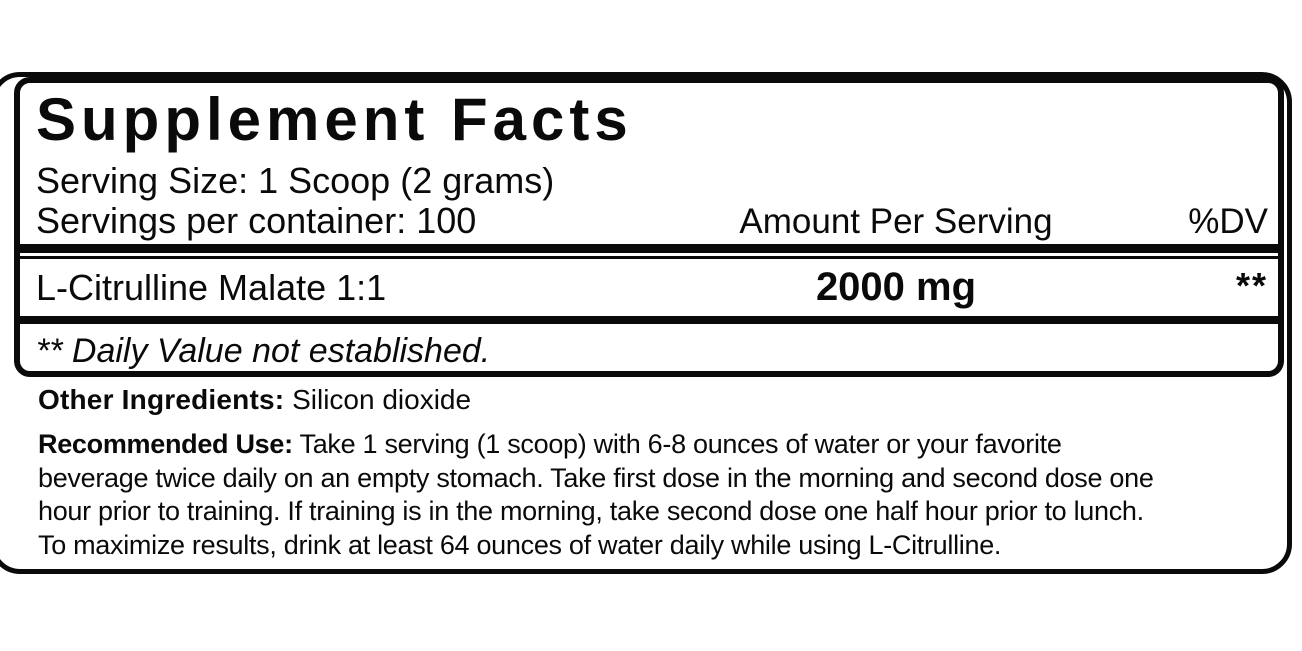 The width and height of the screenshot is (1302, 651). I want to click on divider-row-rule, so click(649, 320).